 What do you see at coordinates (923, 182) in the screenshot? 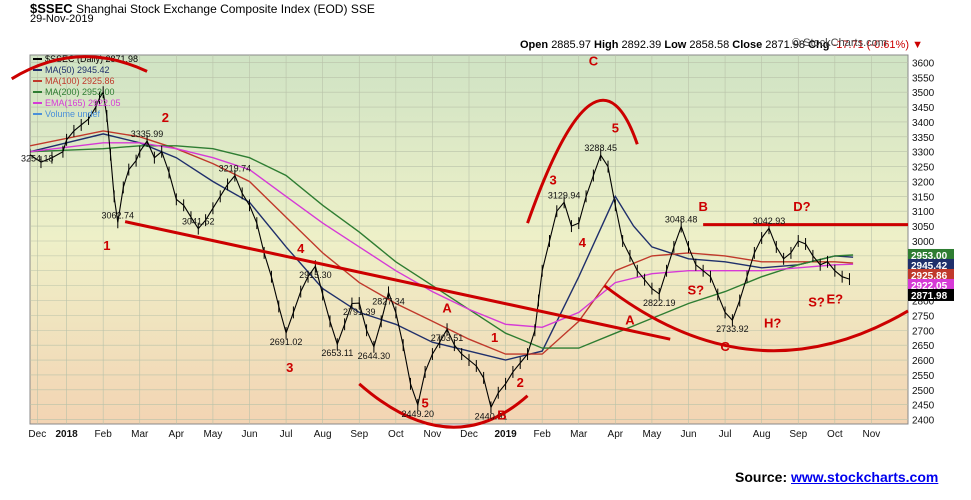
I see `y-tick-label: 3200` at bounding box center [923, 182].